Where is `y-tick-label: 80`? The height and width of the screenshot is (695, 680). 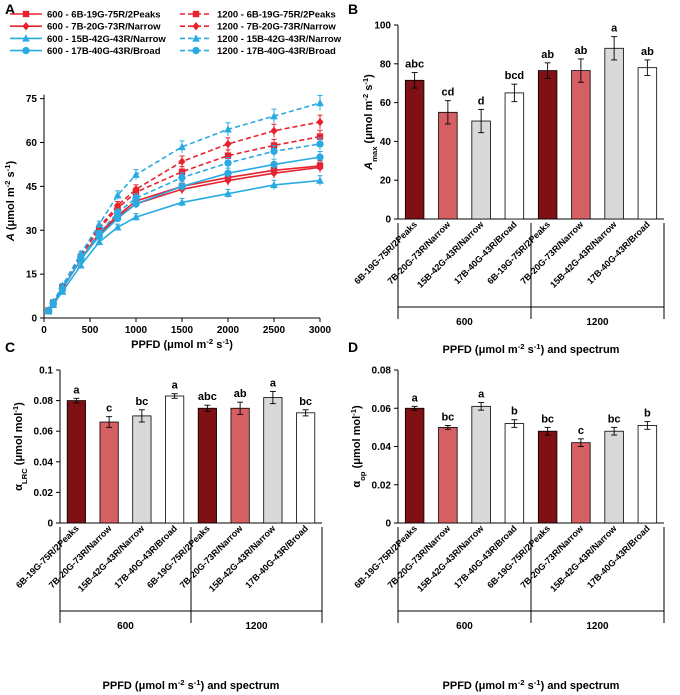
y-tick-label: 80 is located at coordinates (386, 64).